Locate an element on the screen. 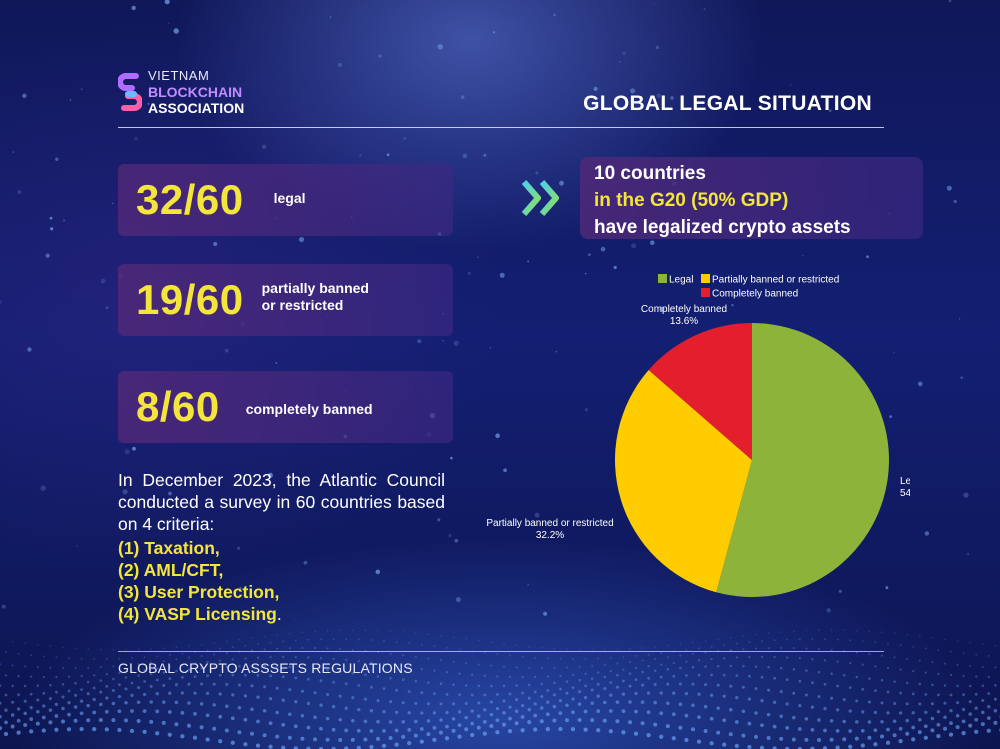 This screenshot has height=749, width=1000. slice-name-label: Legal is located at coordinates (905, 481).